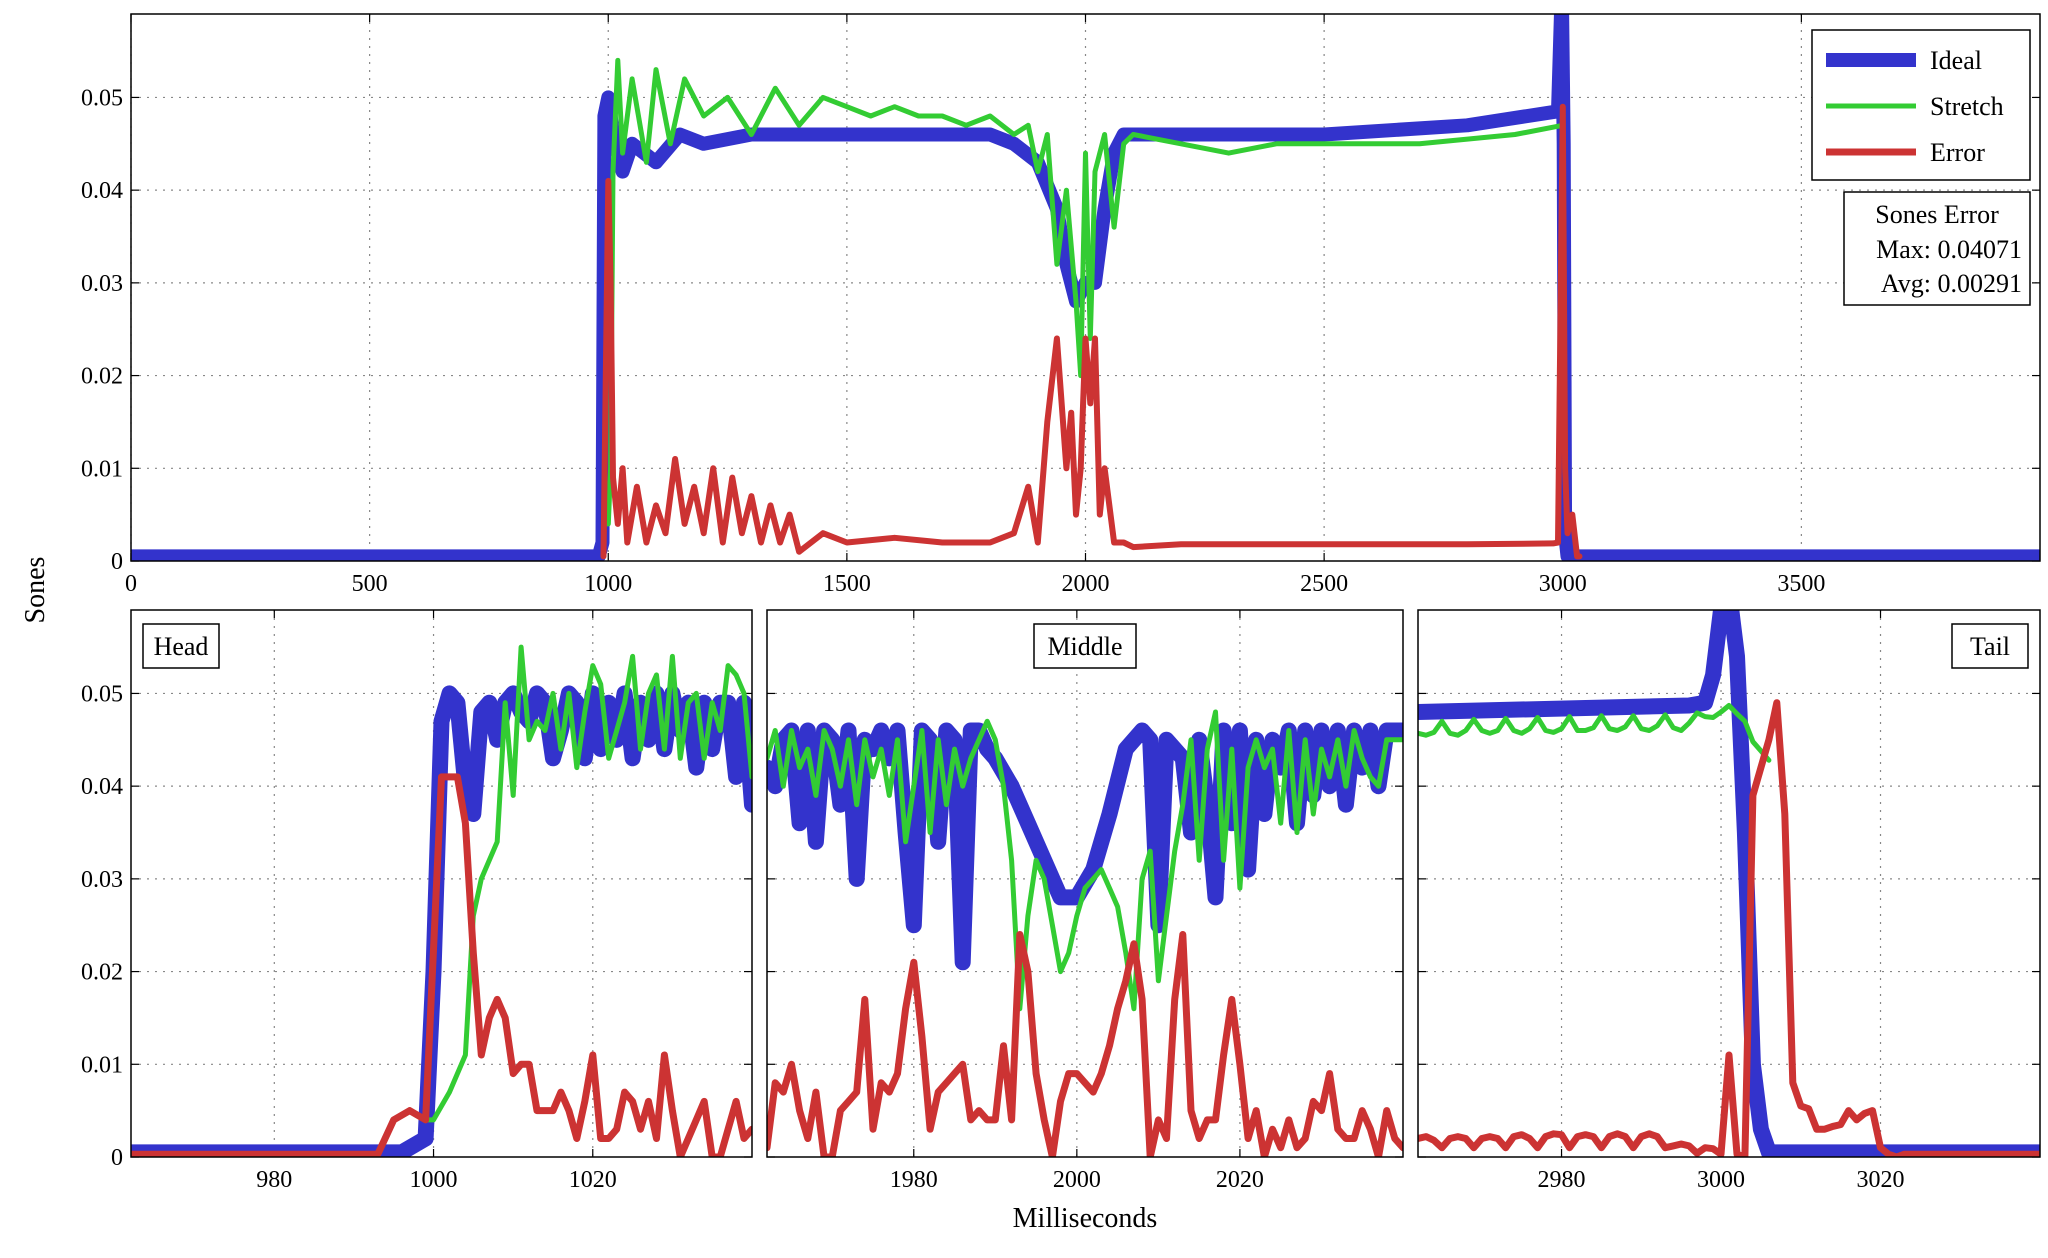  What do you see at coordinates (1967, 106) in the screenshot?
I see `legend-label-stretch: Stretch` at bounding box center [1967, 106].